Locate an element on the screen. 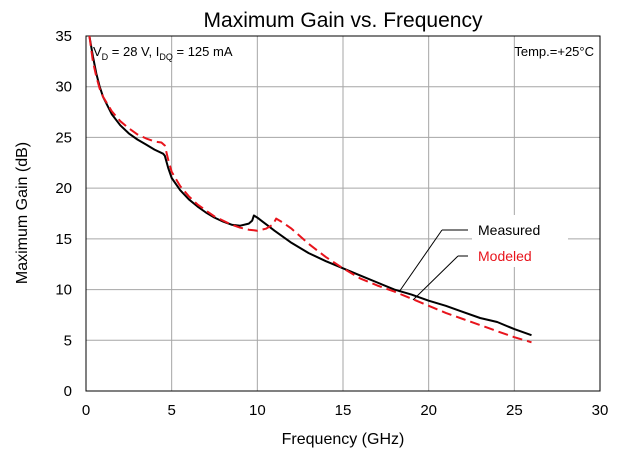 The width and height of the screenshot is (624, 453). y-axis-label: Maximum Gain (dB) is located at coordinates (22, 213).